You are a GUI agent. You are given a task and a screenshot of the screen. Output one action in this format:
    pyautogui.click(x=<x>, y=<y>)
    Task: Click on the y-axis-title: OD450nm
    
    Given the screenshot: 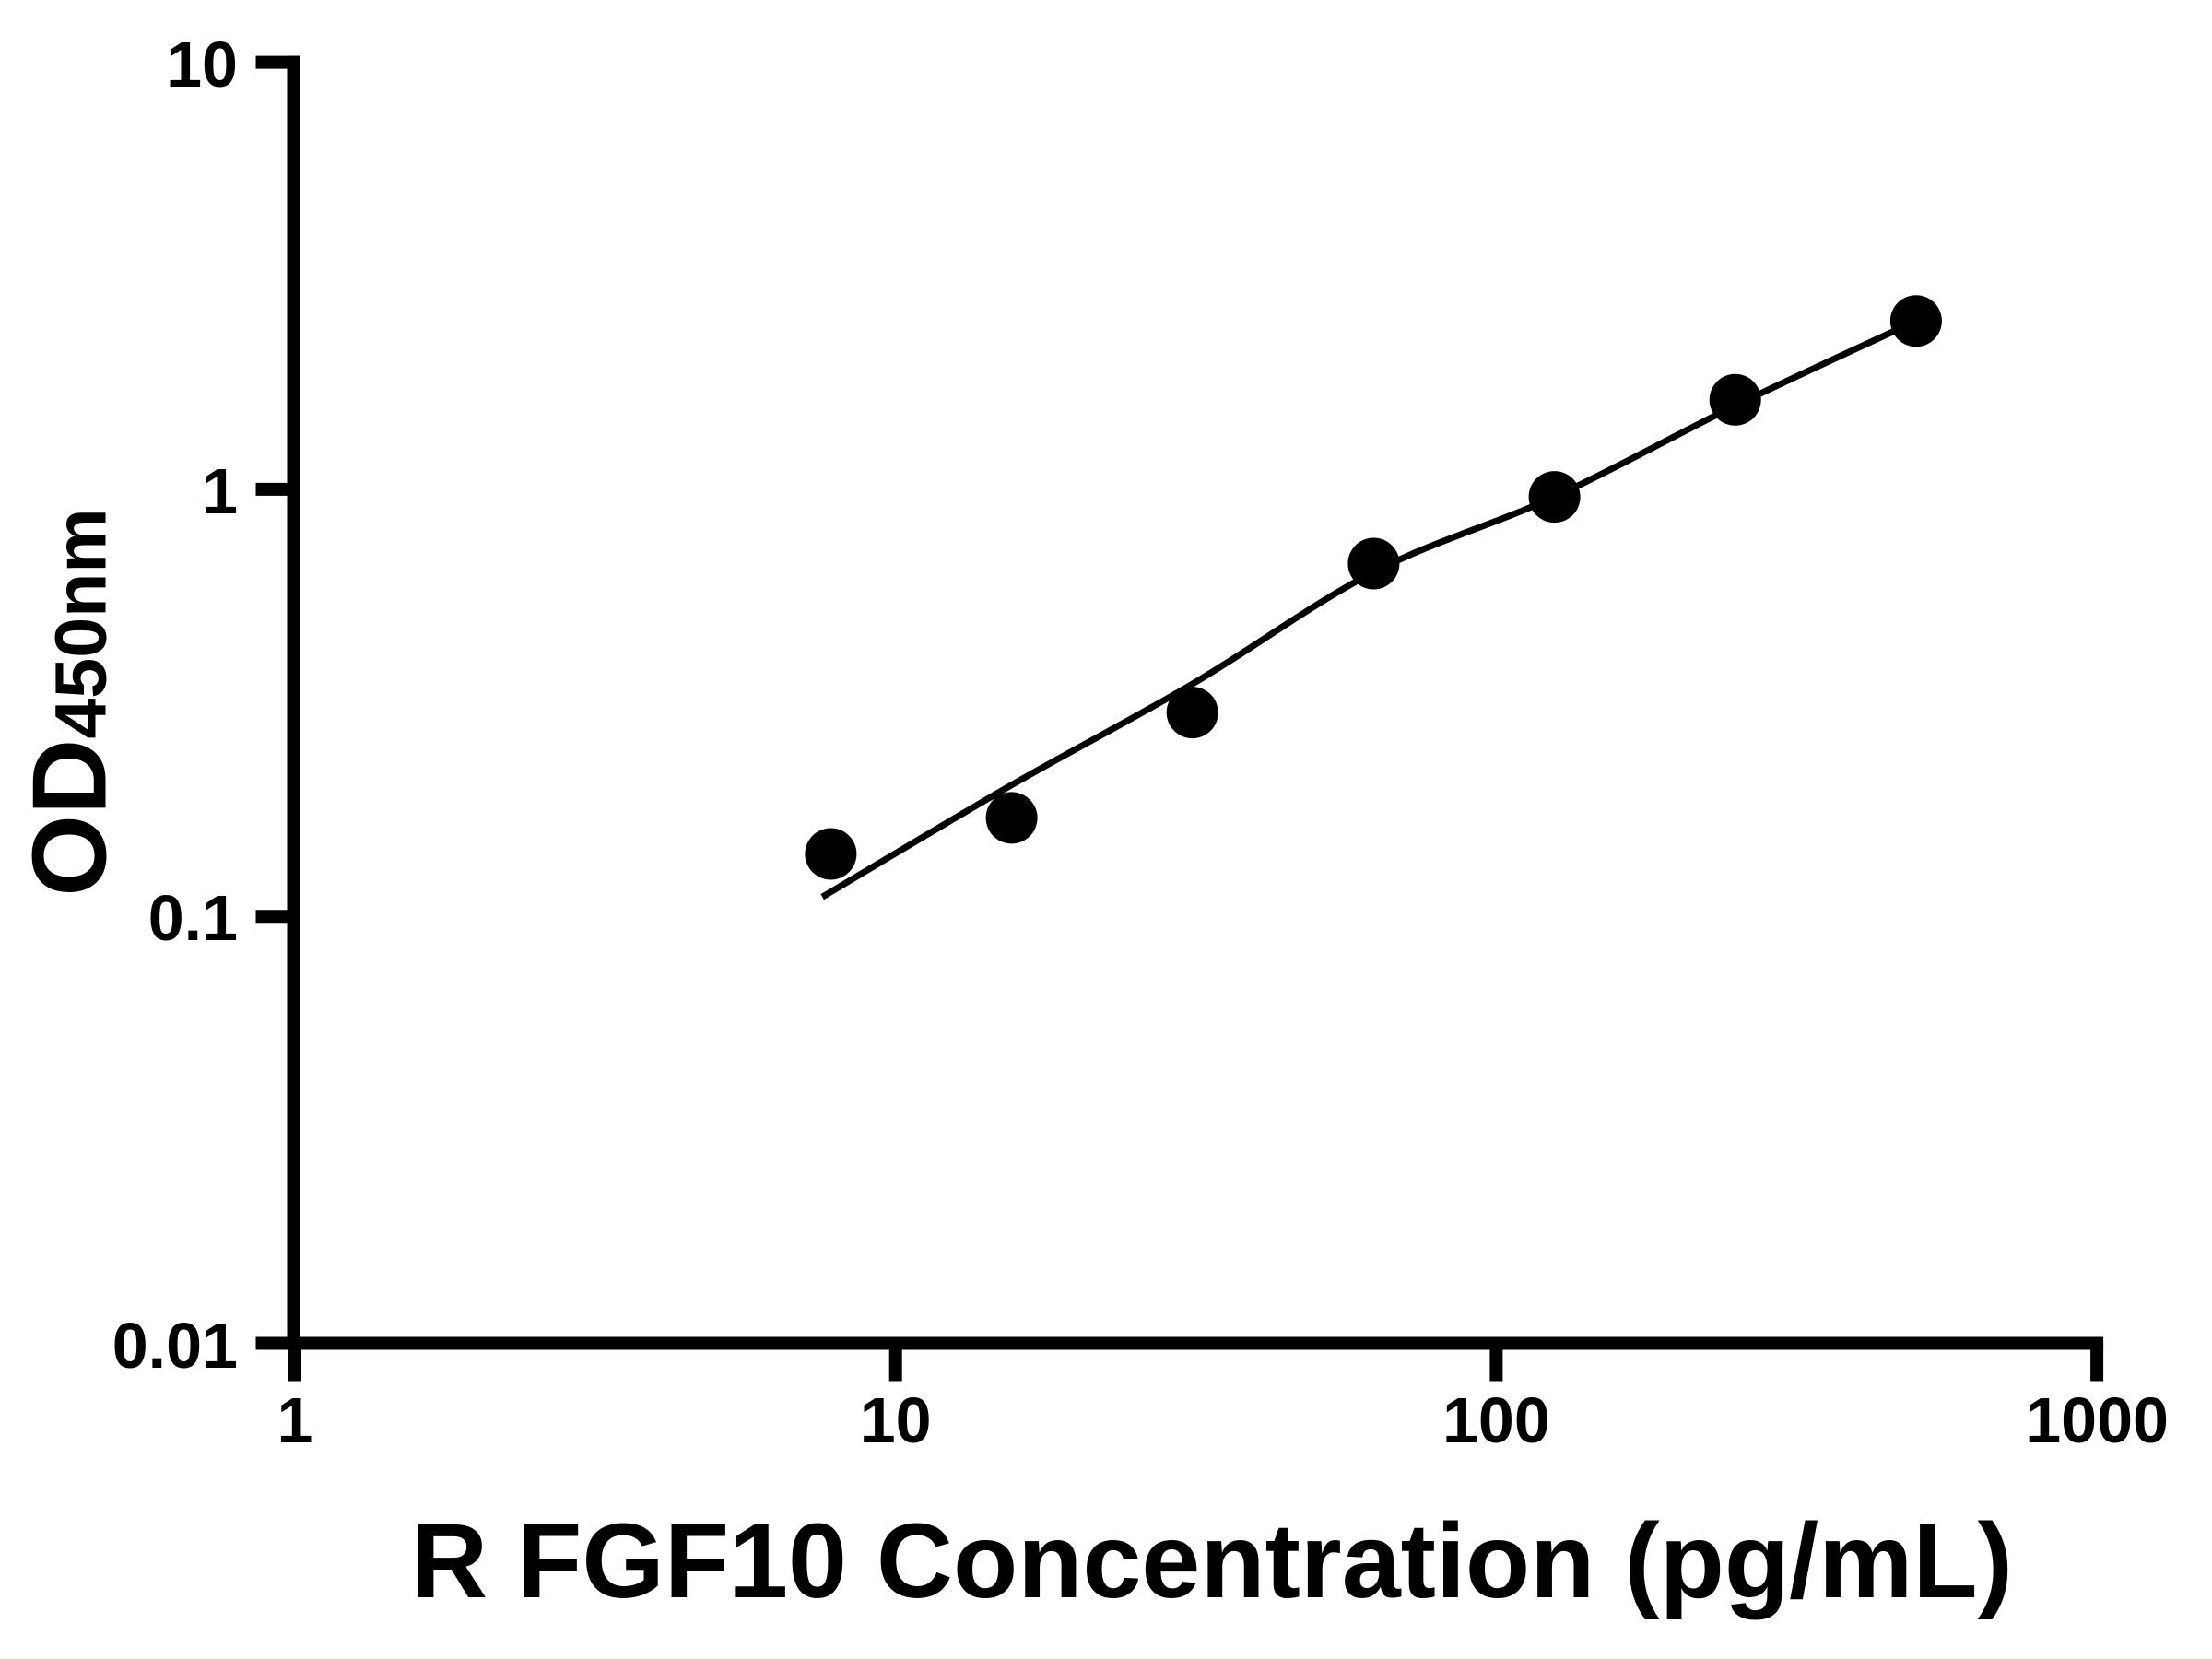 What is the action you would take?
    pyautogui.click(x=73, y=702)
    